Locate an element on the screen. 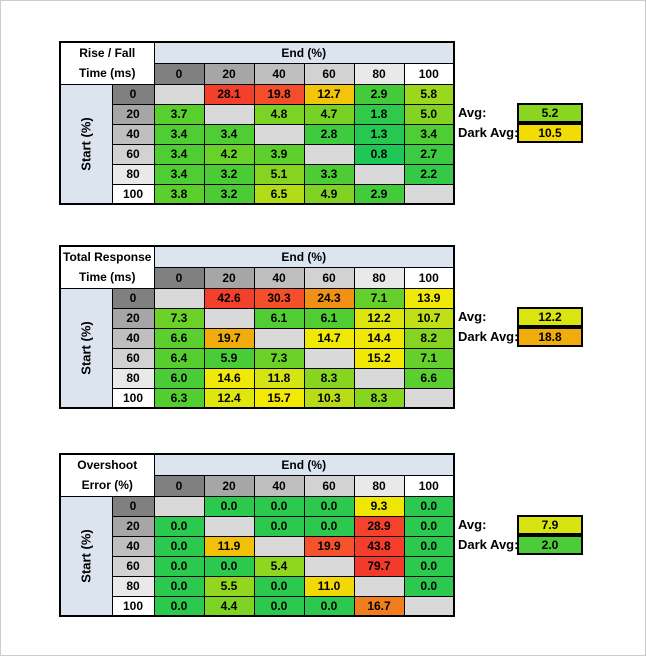 This screenshot has width=646, height=656. cell-start20-end100: 5.0 is located at coordinates (429, 114).